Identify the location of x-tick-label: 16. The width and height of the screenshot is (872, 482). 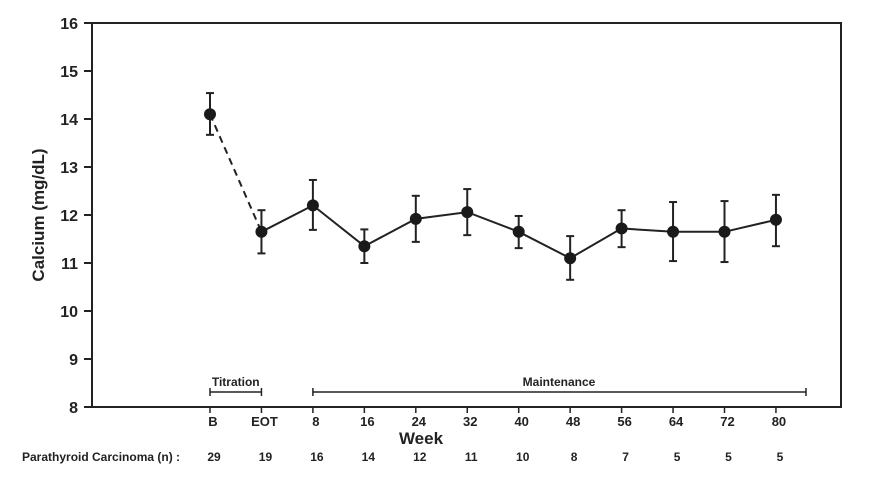
(367, 421).